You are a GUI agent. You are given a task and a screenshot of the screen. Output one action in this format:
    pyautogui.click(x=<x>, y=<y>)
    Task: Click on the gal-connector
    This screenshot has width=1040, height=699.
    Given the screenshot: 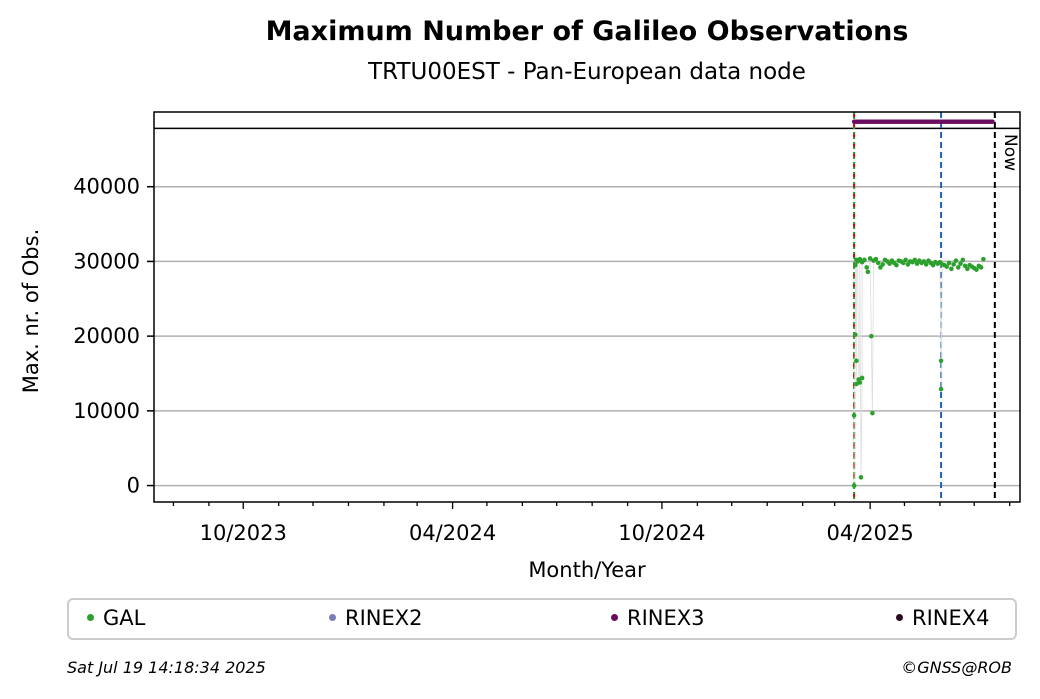 What is the action you would take?
    pyautogui.click(x=918, y=372)
    